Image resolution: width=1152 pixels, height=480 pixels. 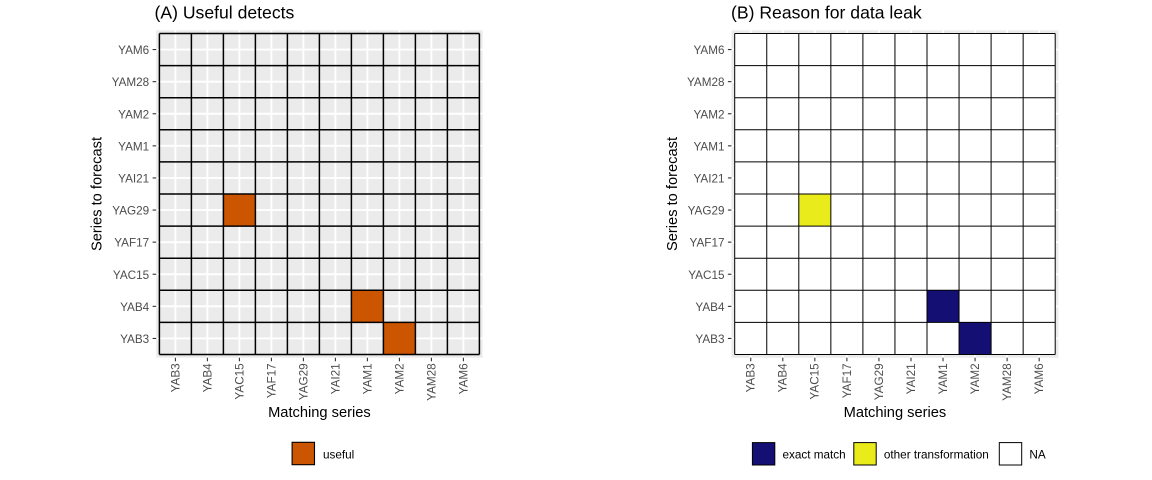 What do you see at coordinates (338, 455) in the screenshot?
I see `svg-text: useful` at bounding box center [338, 455].